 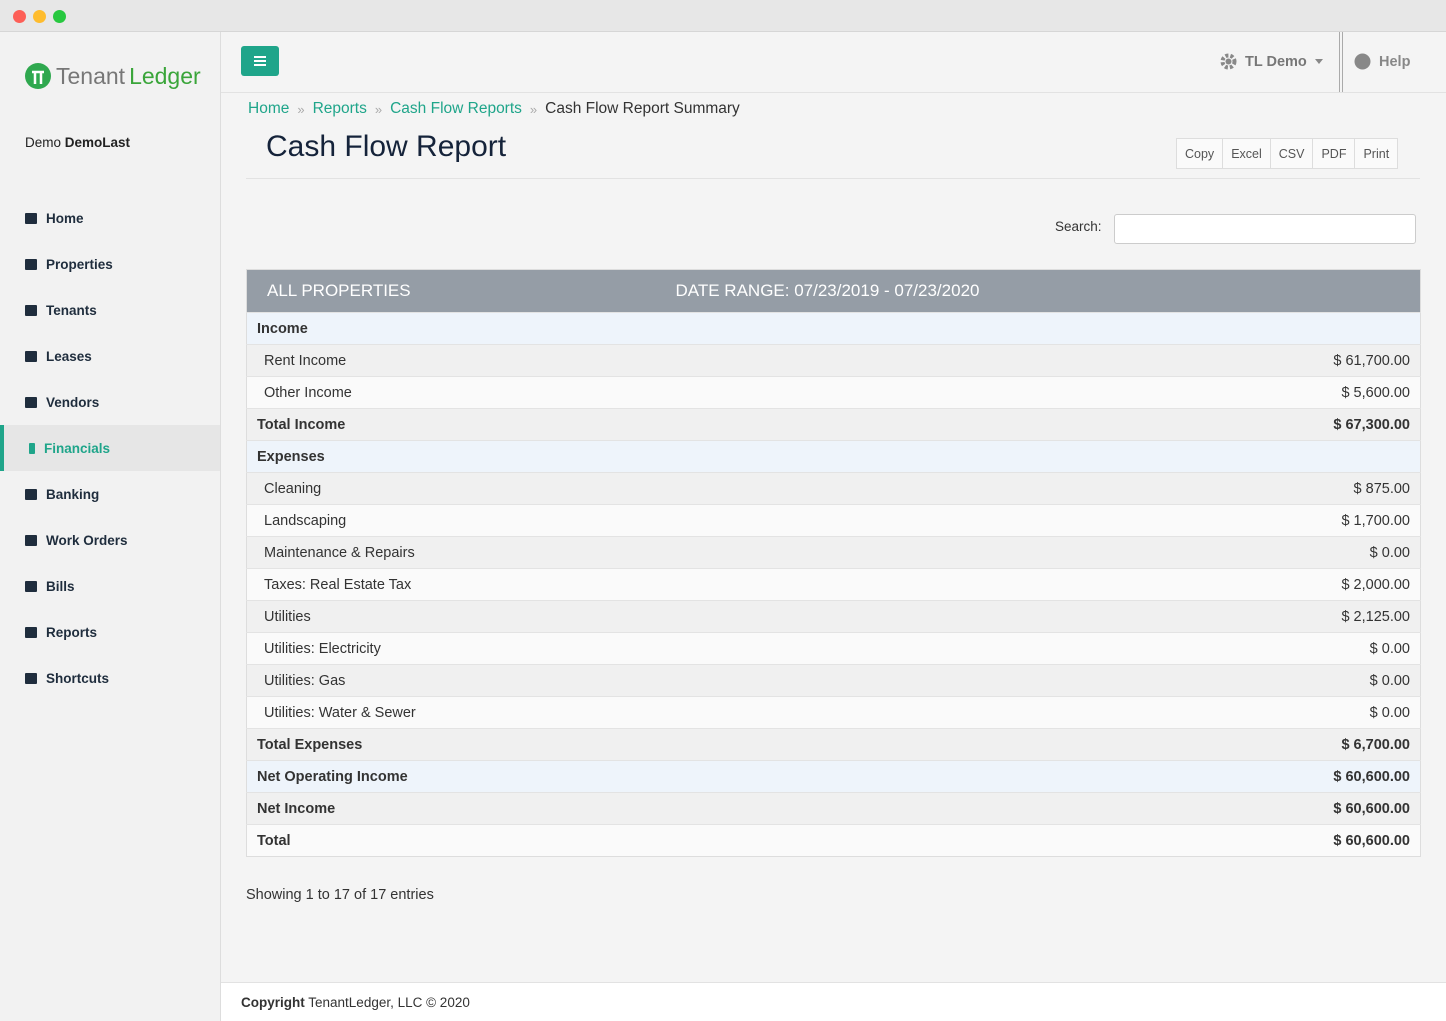 What do you see at coordinates (110, 586) in the screenshot?
I see `nav-item: Bills` at bounding box center [110, 586].